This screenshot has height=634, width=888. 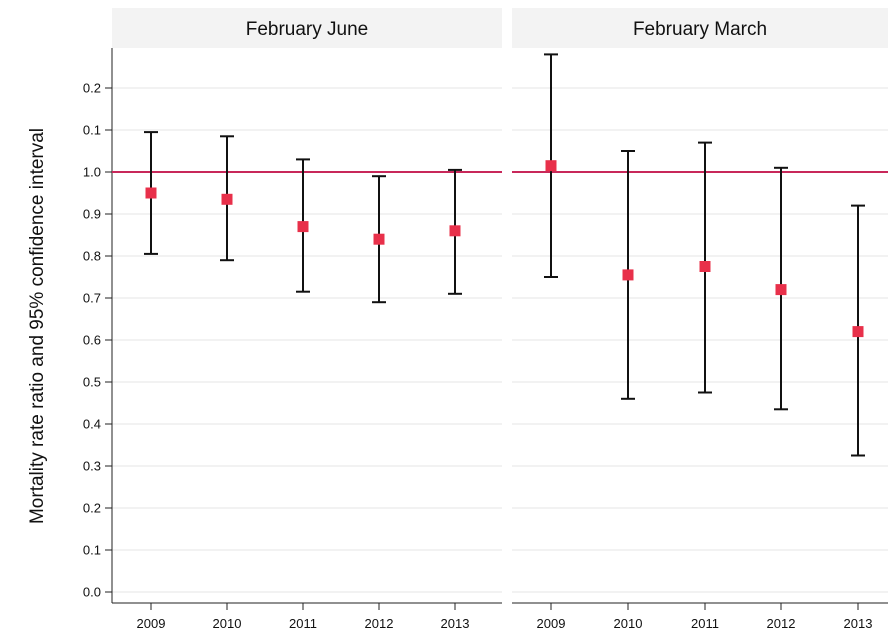 I want to click on y-tick-label: 0.9, so click(x=92, y=214).